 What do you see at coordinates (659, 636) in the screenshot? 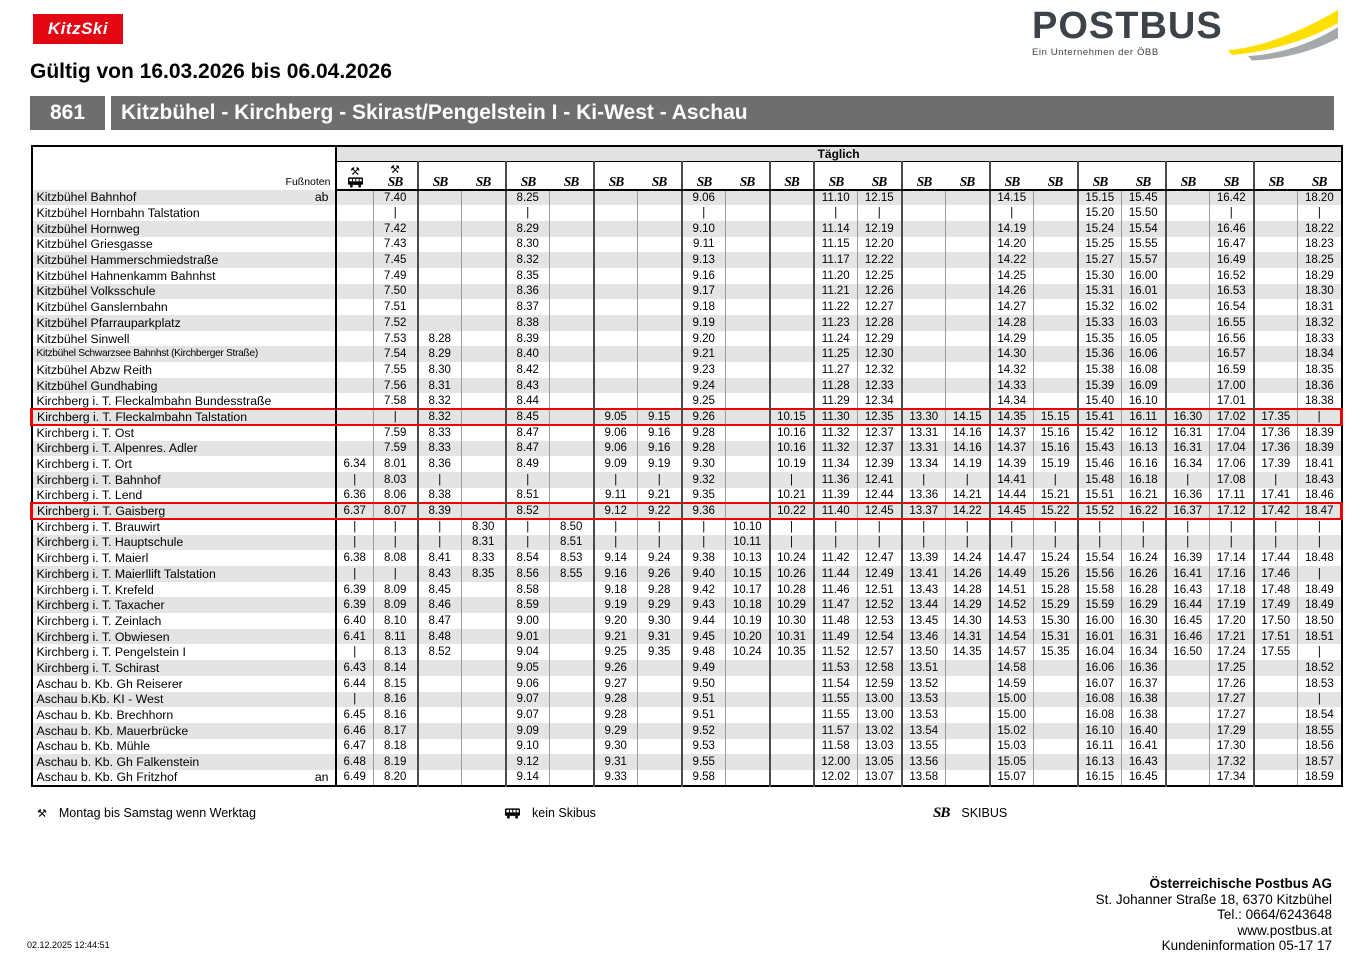
I see `time-cell: 9.31` at bounding box center [659, 636].